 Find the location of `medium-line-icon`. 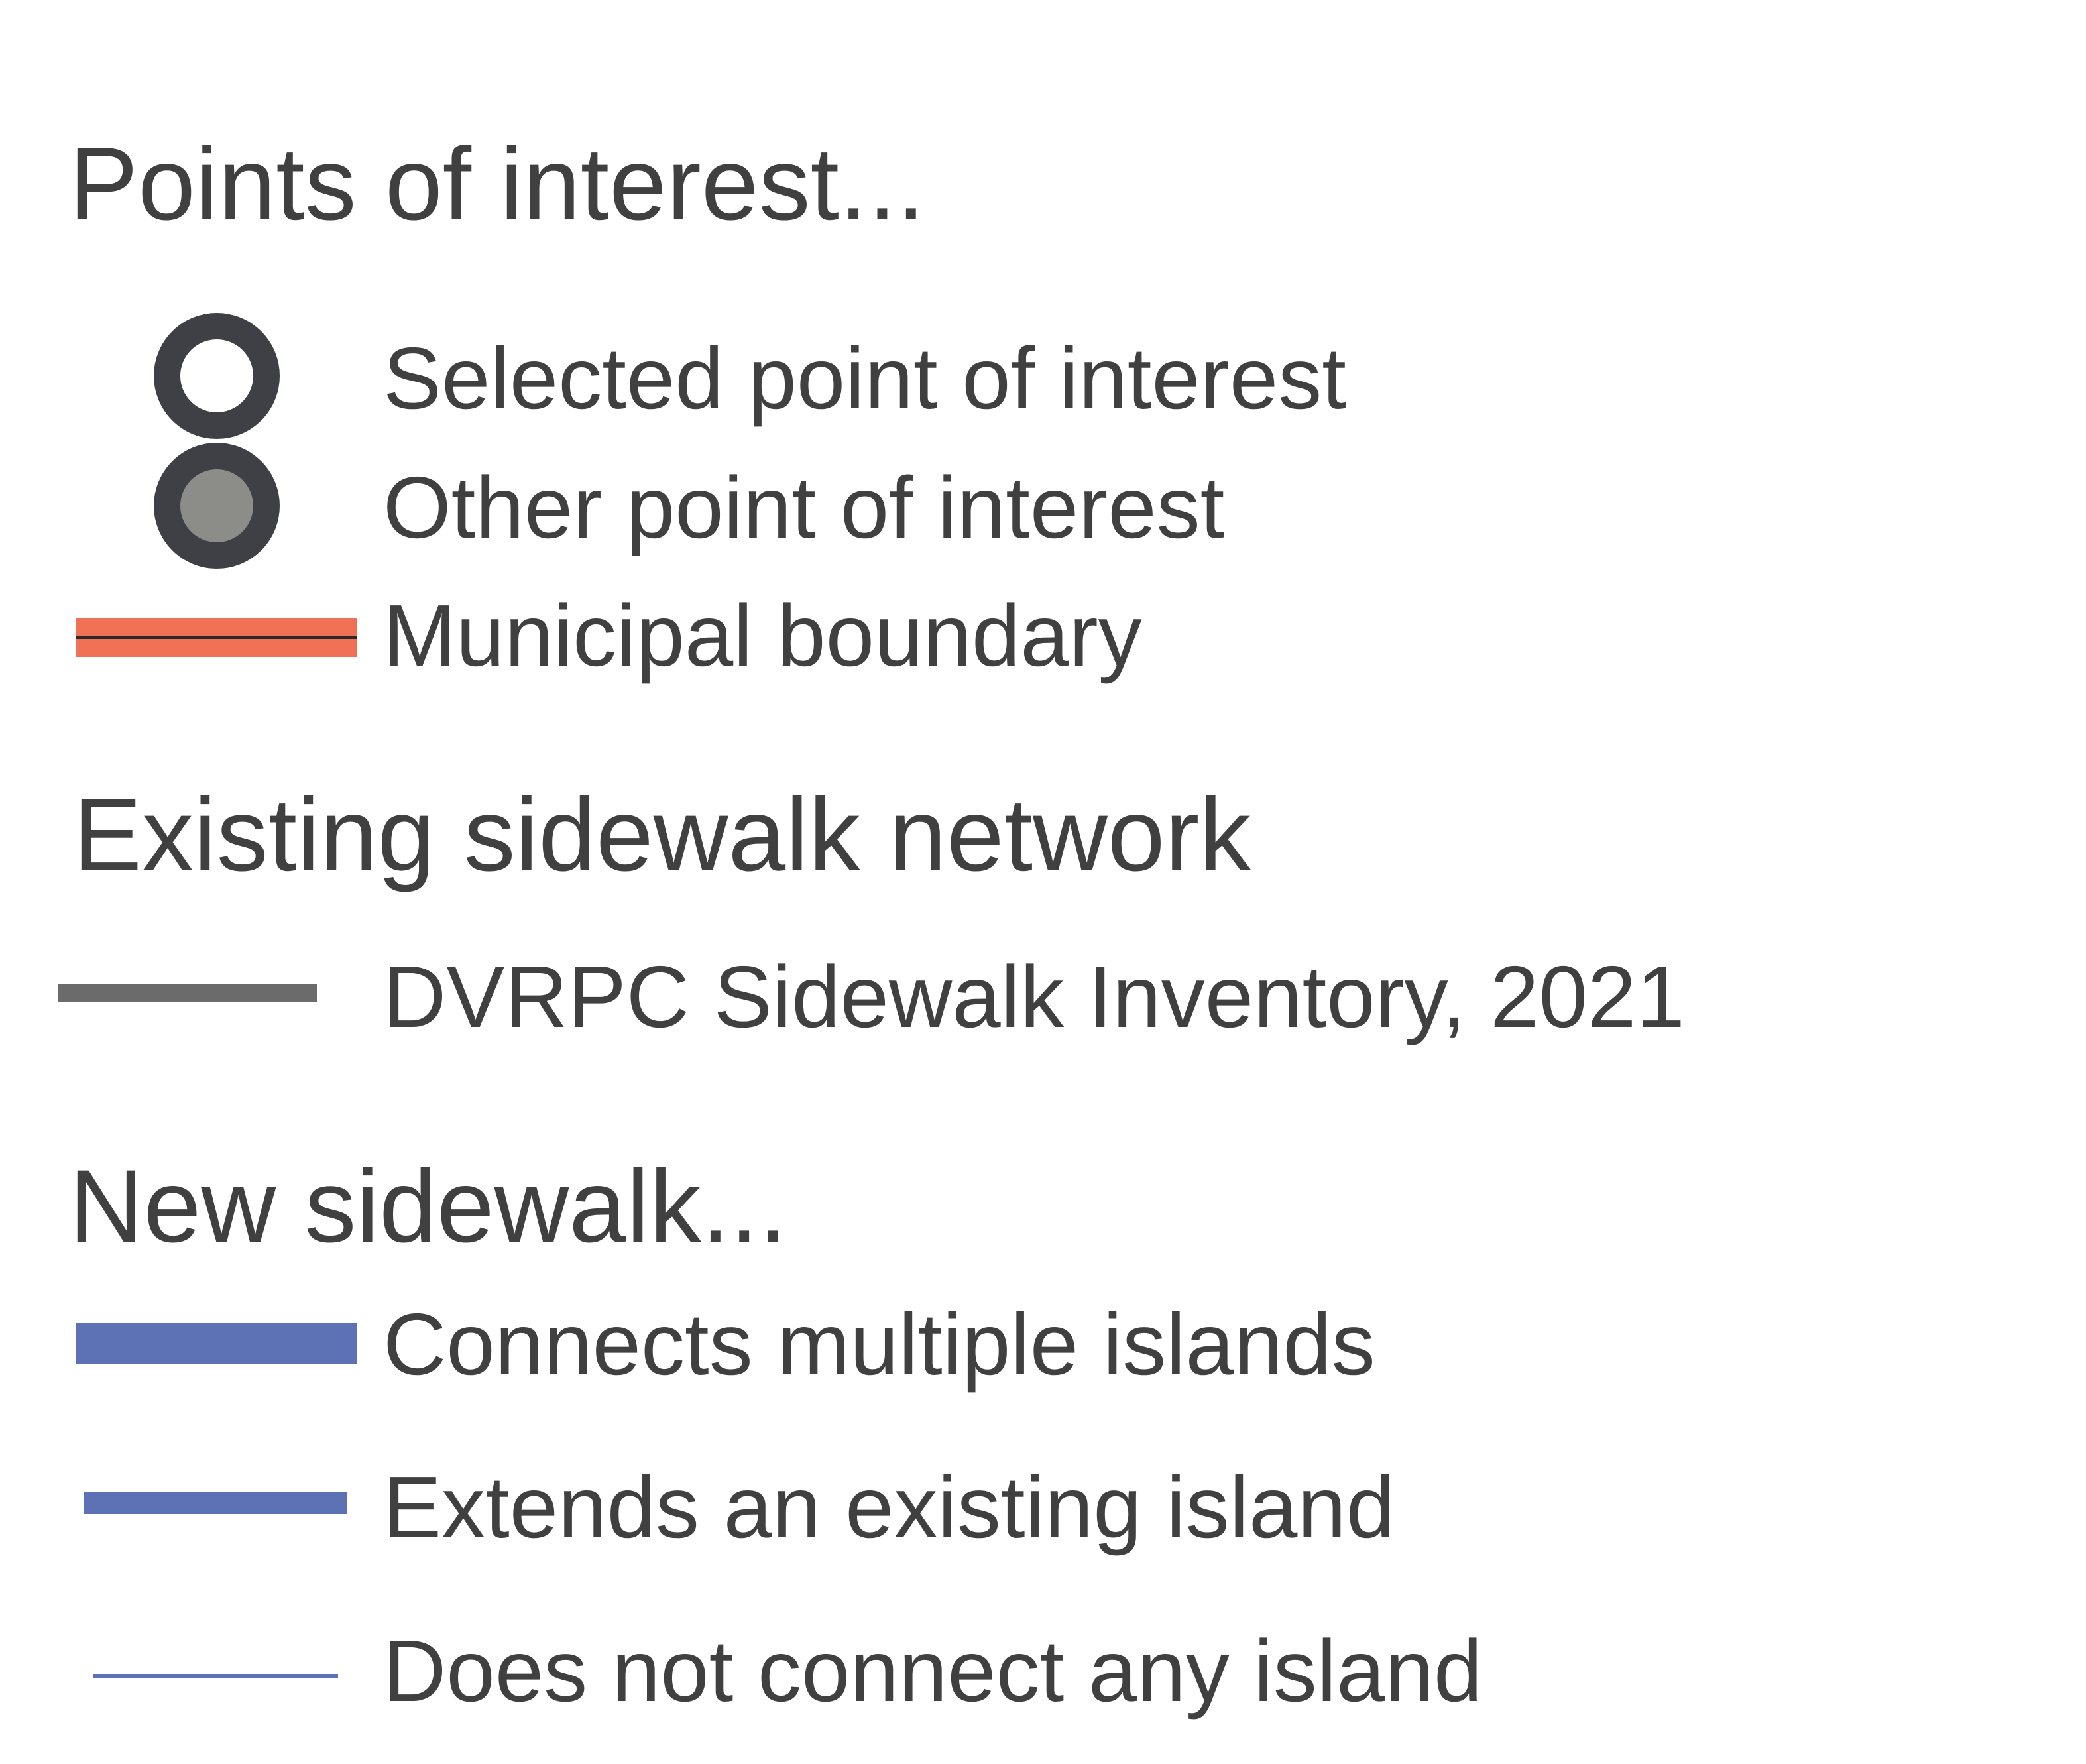

medium-line-icon is located at coordinates (215, 1503).